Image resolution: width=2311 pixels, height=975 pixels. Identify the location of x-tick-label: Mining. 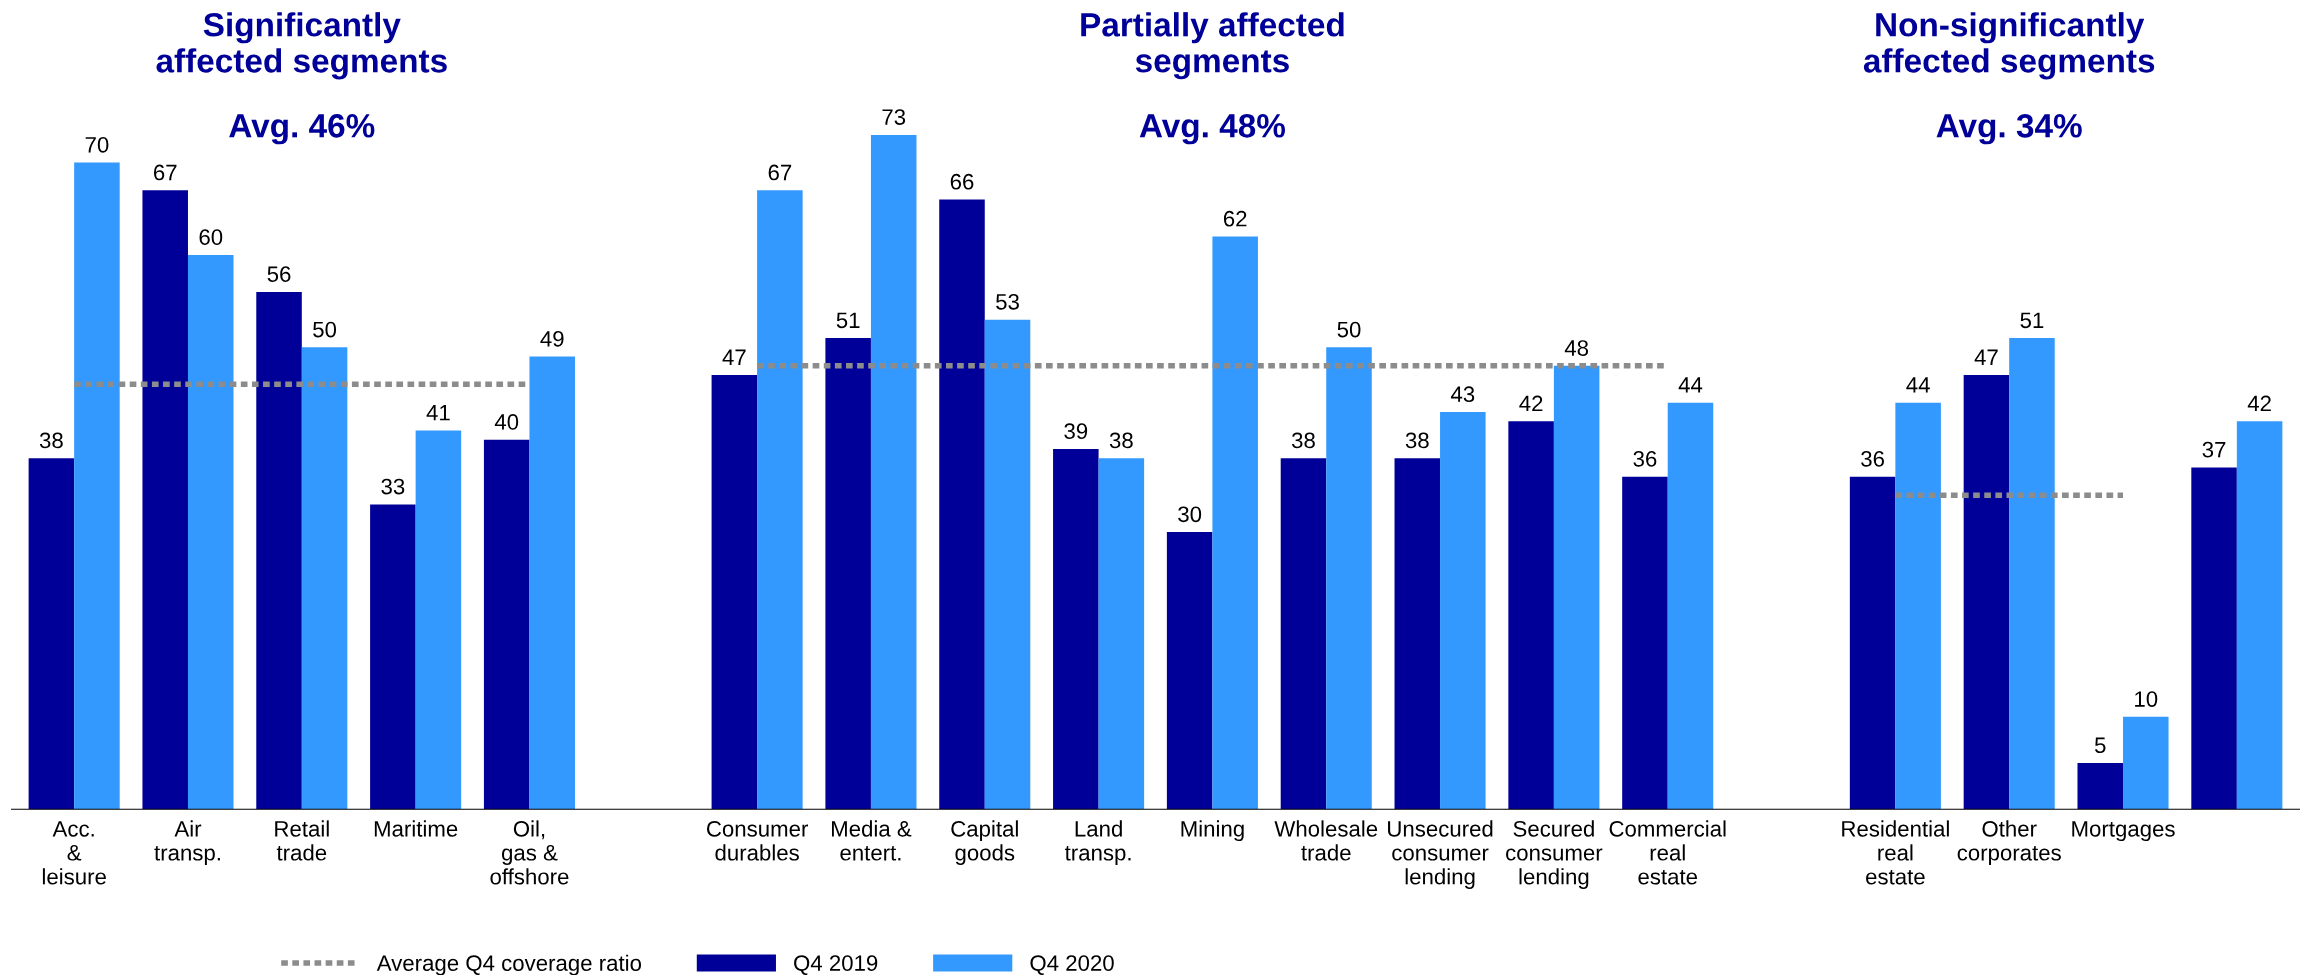
(1212, 831).